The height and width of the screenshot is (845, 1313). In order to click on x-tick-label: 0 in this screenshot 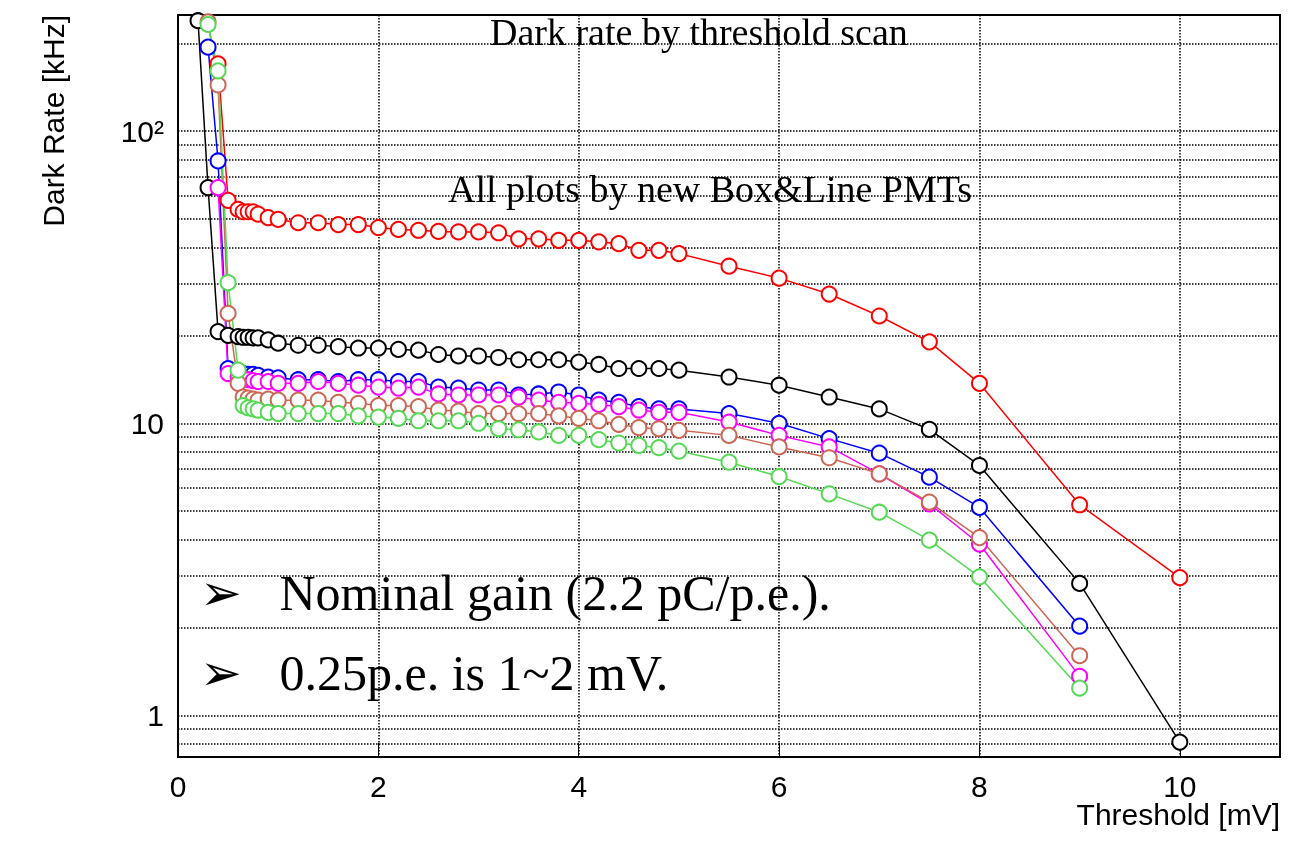, I will do `click(178, 786)`.